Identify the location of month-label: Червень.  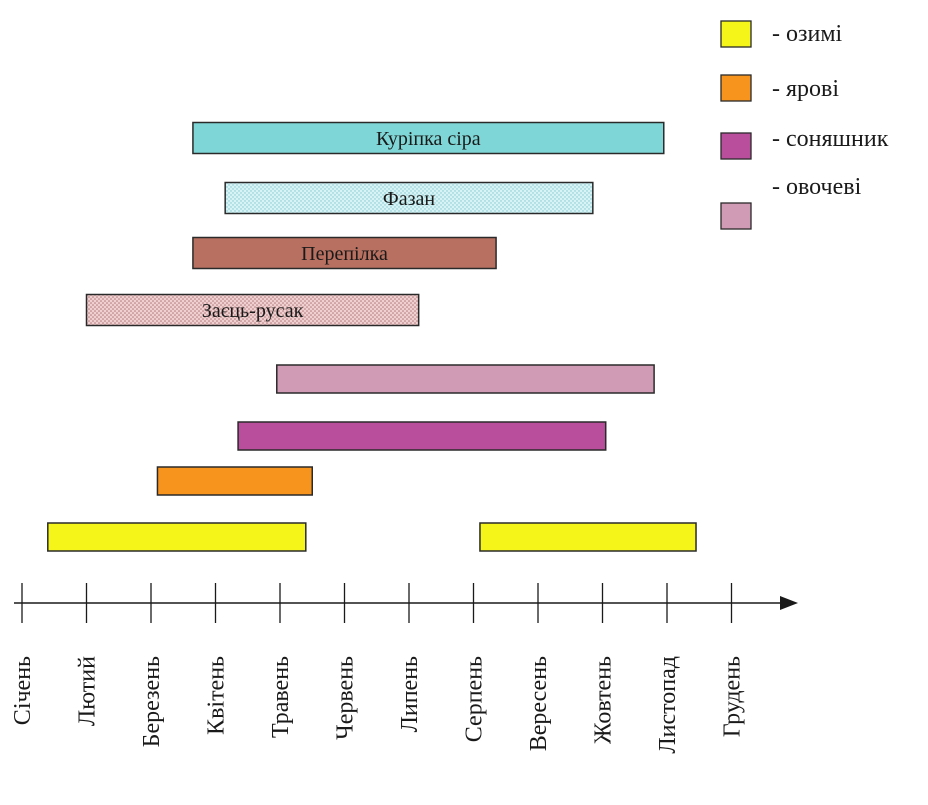
(346, 698).